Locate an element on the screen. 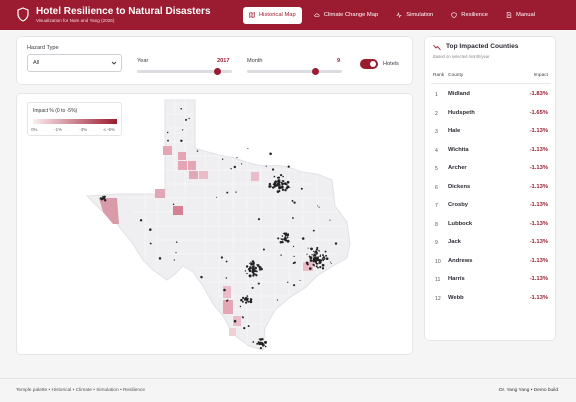 Image resolution: width=576 pixels, height=402 pixels. legend-tick: -1% is located at coordinates (58, 129).